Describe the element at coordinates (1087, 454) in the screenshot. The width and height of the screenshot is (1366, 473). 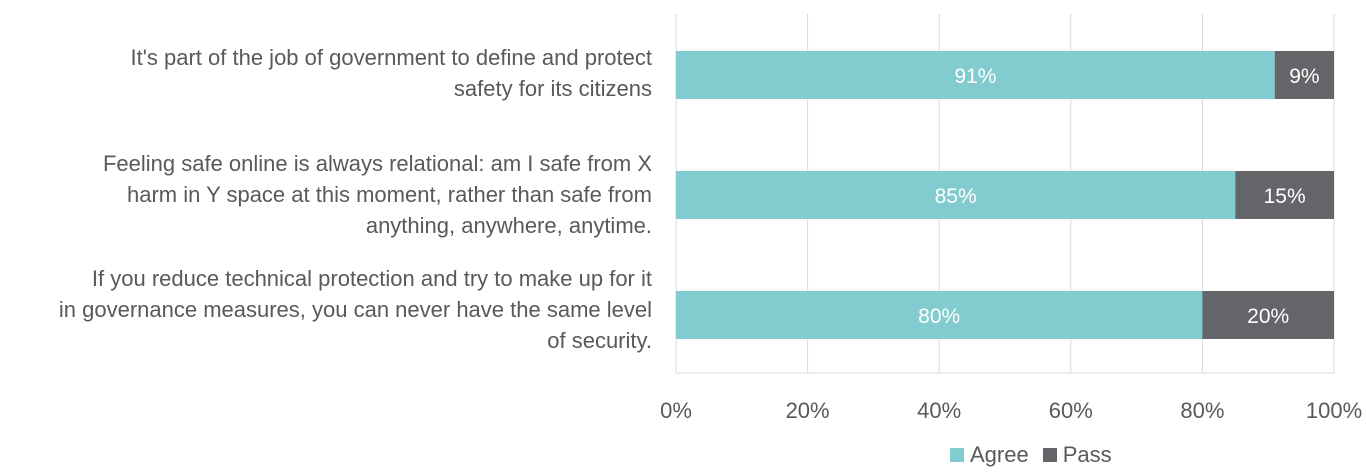
I see `legend-label-pass: Pass` at that location.